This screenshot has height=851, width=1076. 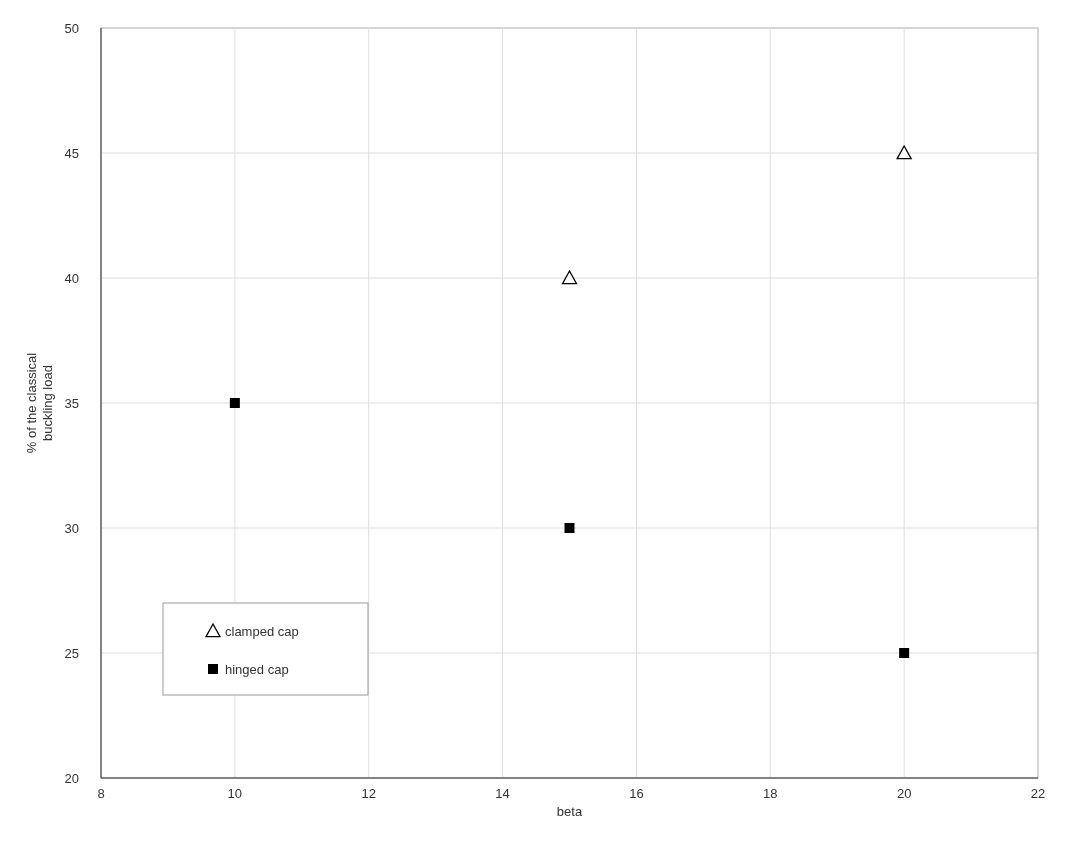 What do you see at coordinates (368, 793) in the screenshot?
I see `x-tick-label: 12` at bounding box center [368, 793].